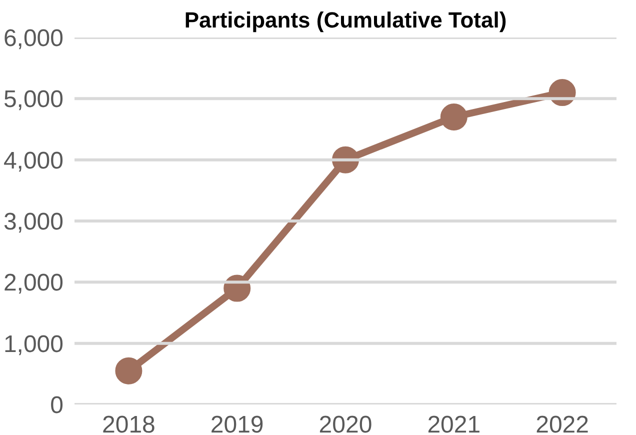 The image size is (636, 435). I want to click on y-tick-label: 1,000, so click(33, 344).